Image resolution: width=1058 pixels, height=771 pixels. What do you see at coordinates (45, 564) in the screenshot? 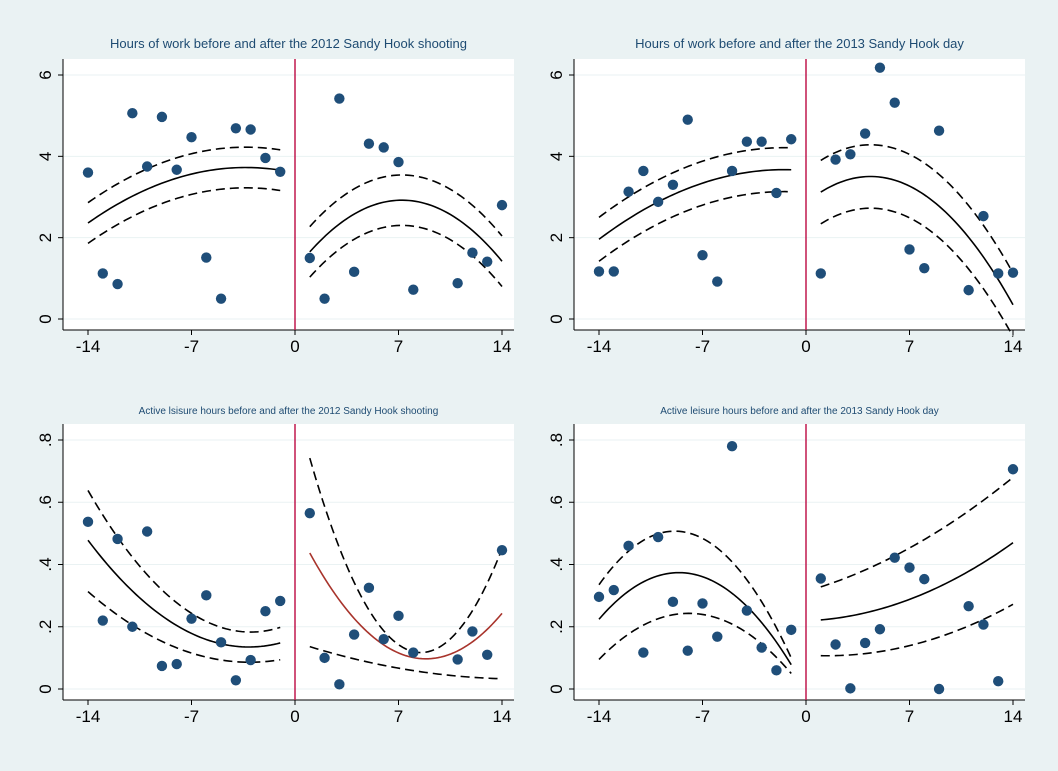
I see `y-tick-label: .4` at bounding box center [45, 564].